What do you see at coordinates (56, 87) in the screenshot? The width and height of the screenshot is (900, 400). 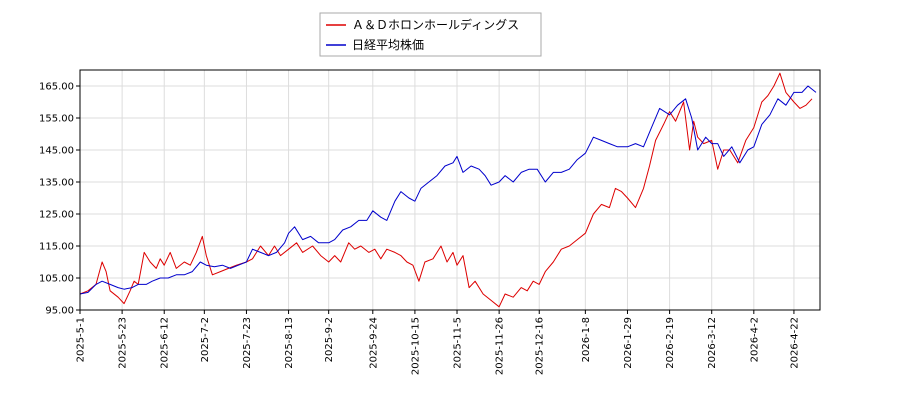 I see `y-tick-label: 165.00` at bounding box center [56, 87].